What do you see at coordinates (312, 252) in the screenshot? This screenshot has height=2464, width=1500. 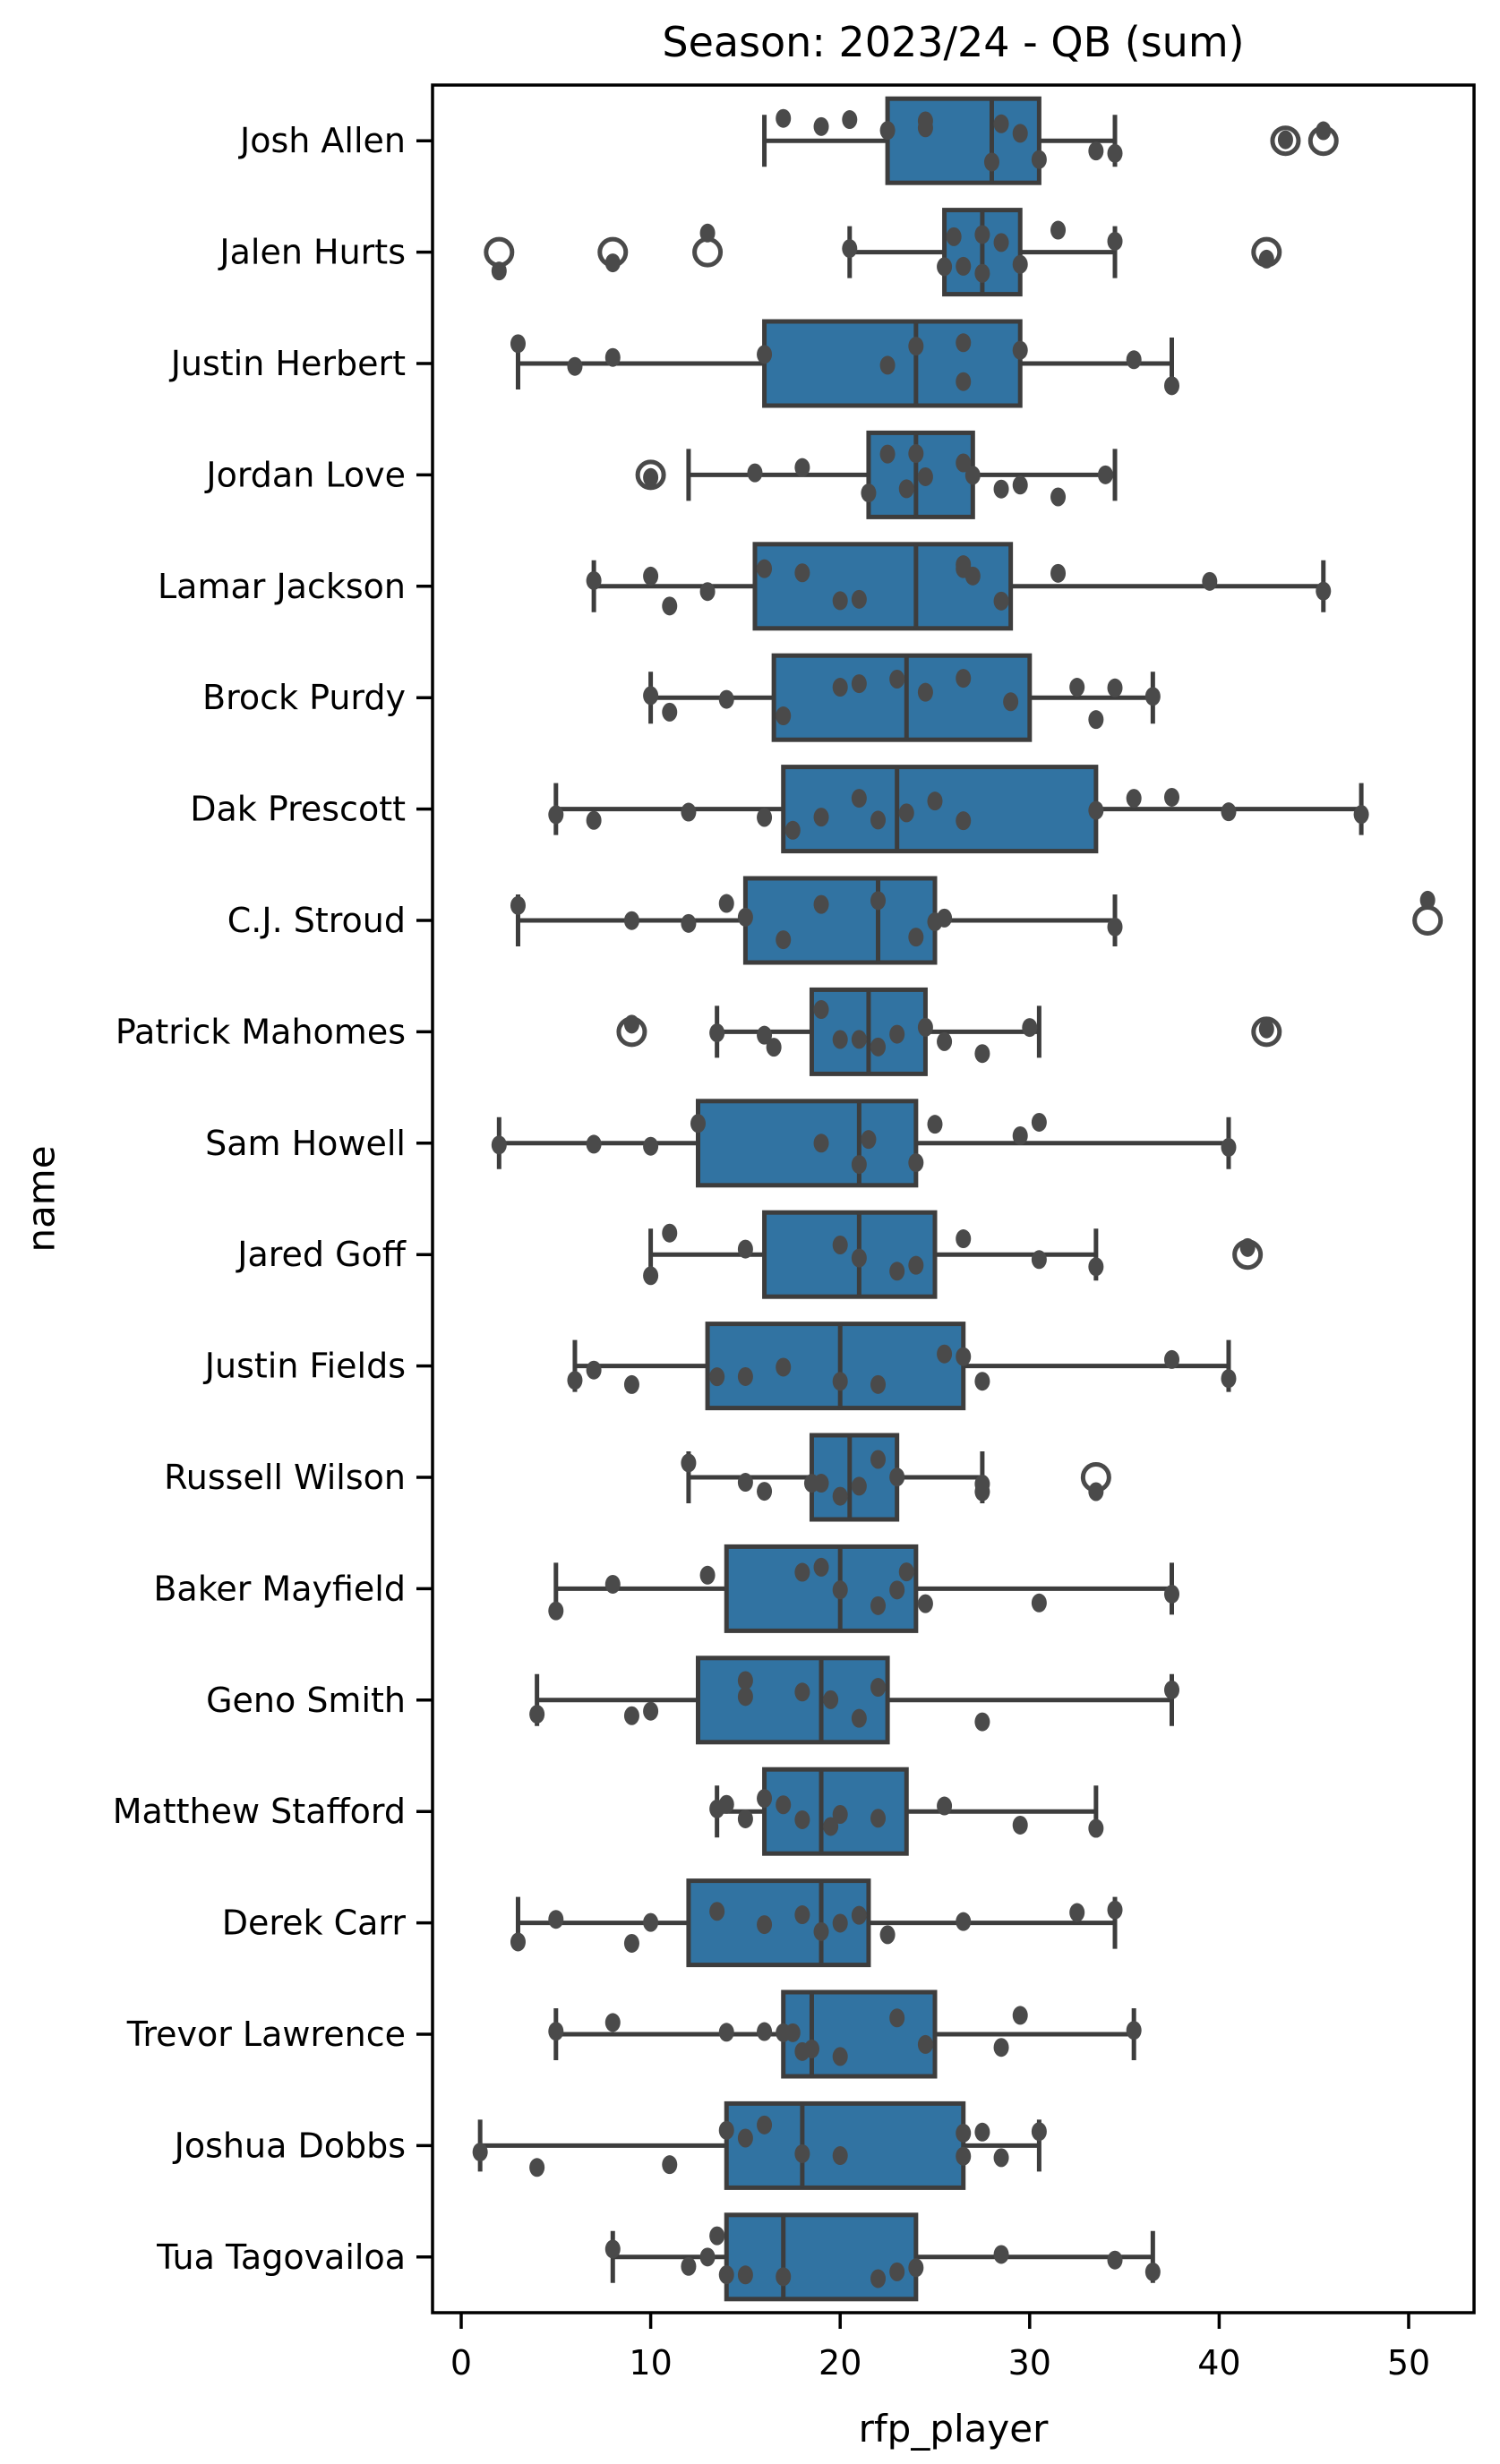 I see `player-label: Jalen Hurts` at bounding box center [312, 252].